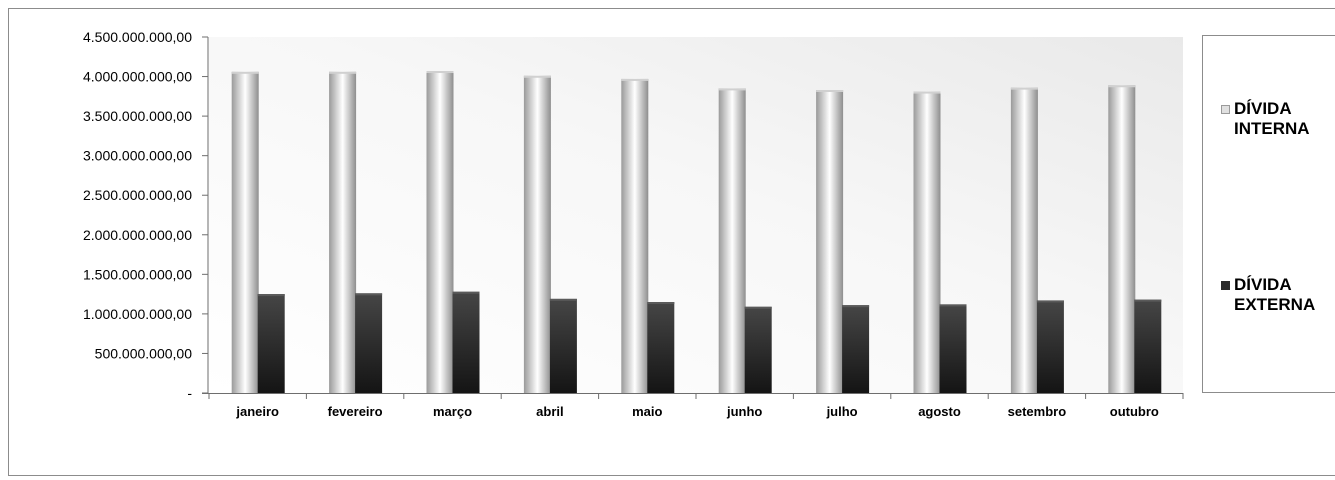 The width and height of the screenshot is (1335, 480). I want to click on legend-swatch-externa, so click(1225, 285).